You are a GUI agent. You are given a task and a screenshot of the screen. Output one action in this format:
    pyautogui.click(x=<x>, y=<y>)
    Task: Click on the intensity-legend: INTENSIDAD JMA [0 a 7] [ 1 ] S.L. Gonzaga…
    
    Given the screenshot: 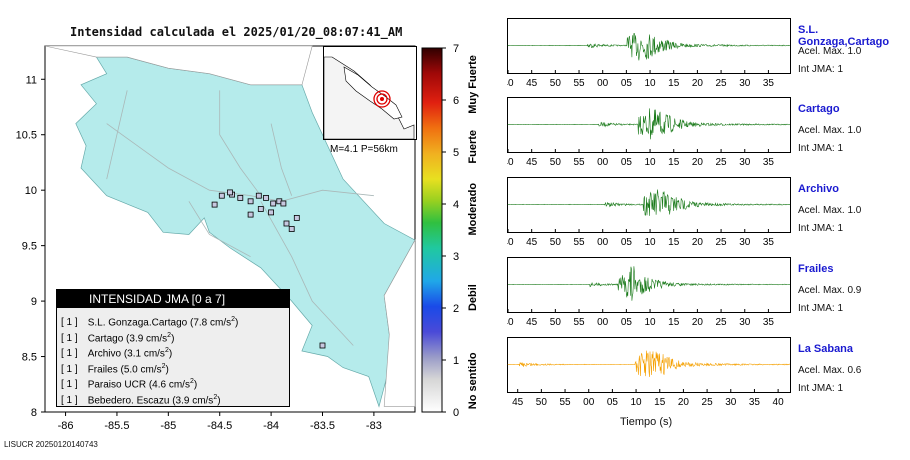 What is the action you would take?
    pyautogui.click(x=173, y=348)
    